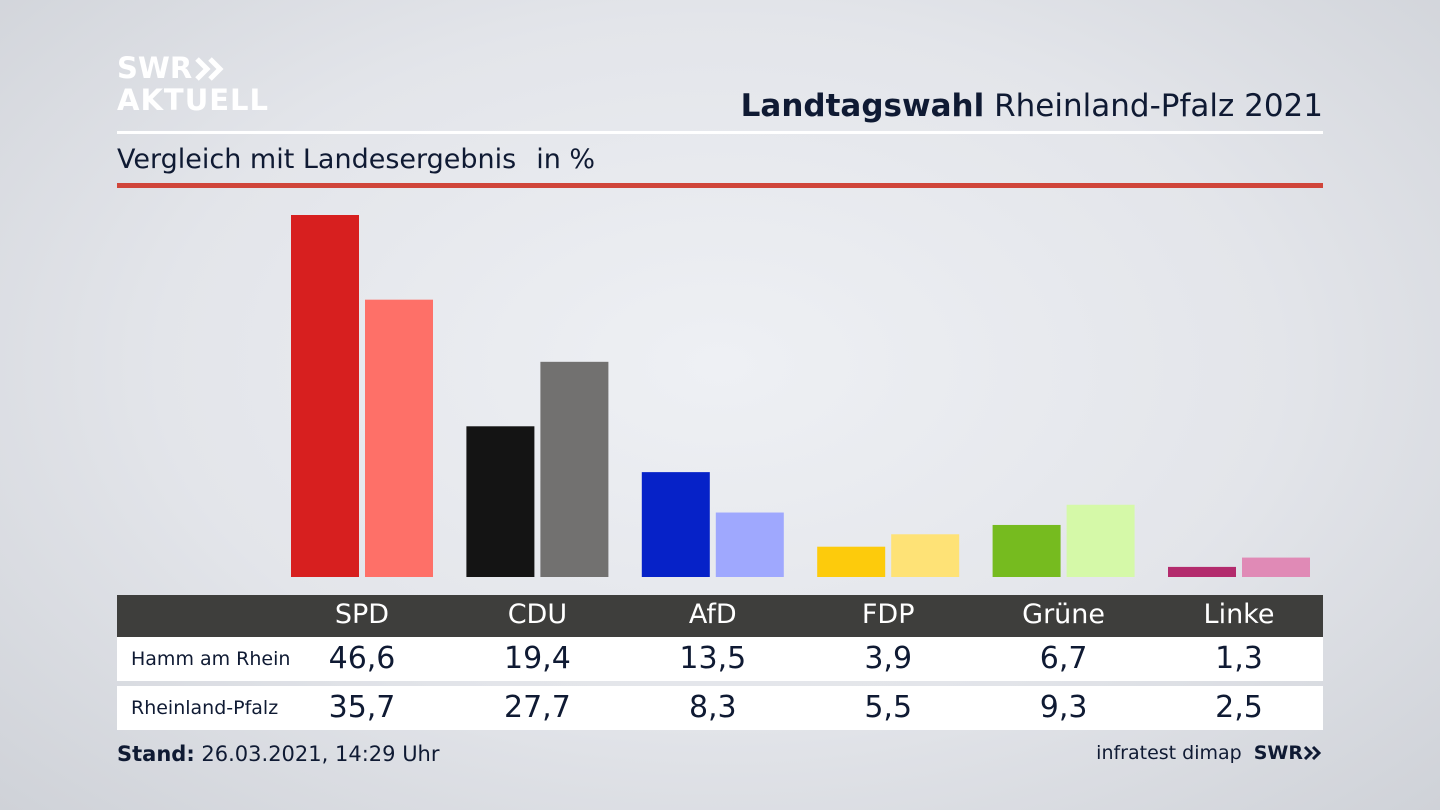 The height and width of the screenshot is (810, 1440). What do you see at coordinates (1064, 614) in the screenshot?
I see `category-label: Grüne` at bounding box center [1064, 614].